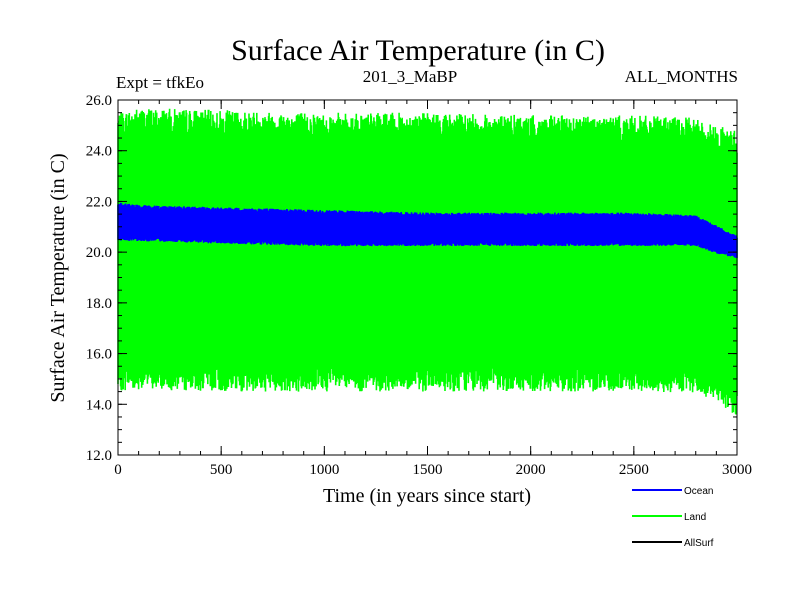 This screenshot has width=800, height=600. What do you see at coordinates (99, 355) in the screenshot?
I see `y-tick-label: 16.0` at bounding box center [99, 355].